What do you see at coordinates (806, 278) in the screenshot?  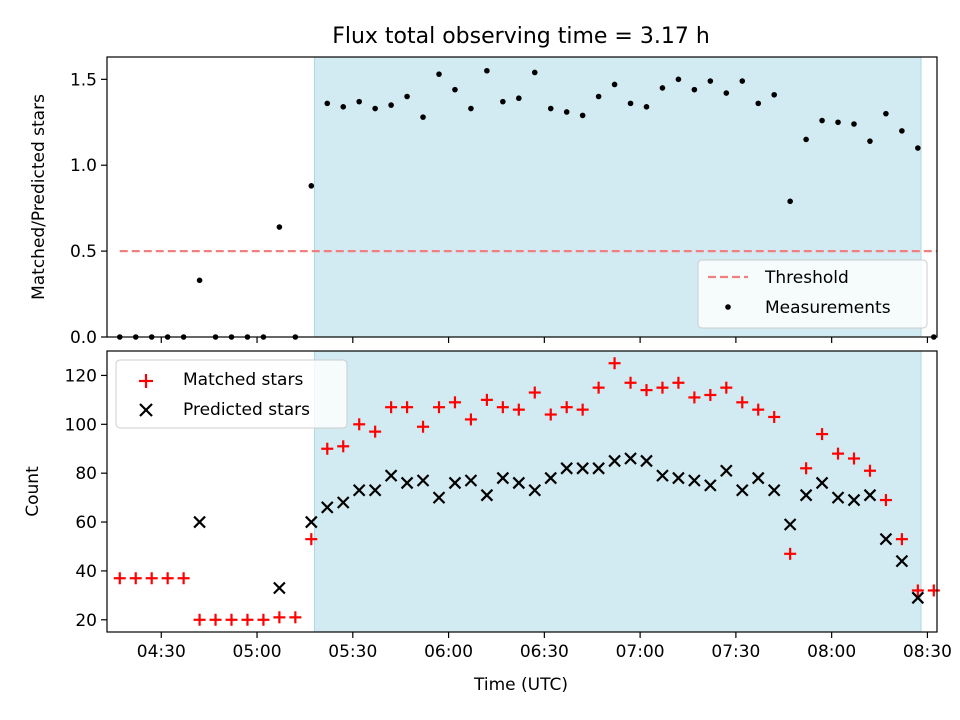 I see `legend-threshold-label: Threshold` at bounding box center [806, 278].